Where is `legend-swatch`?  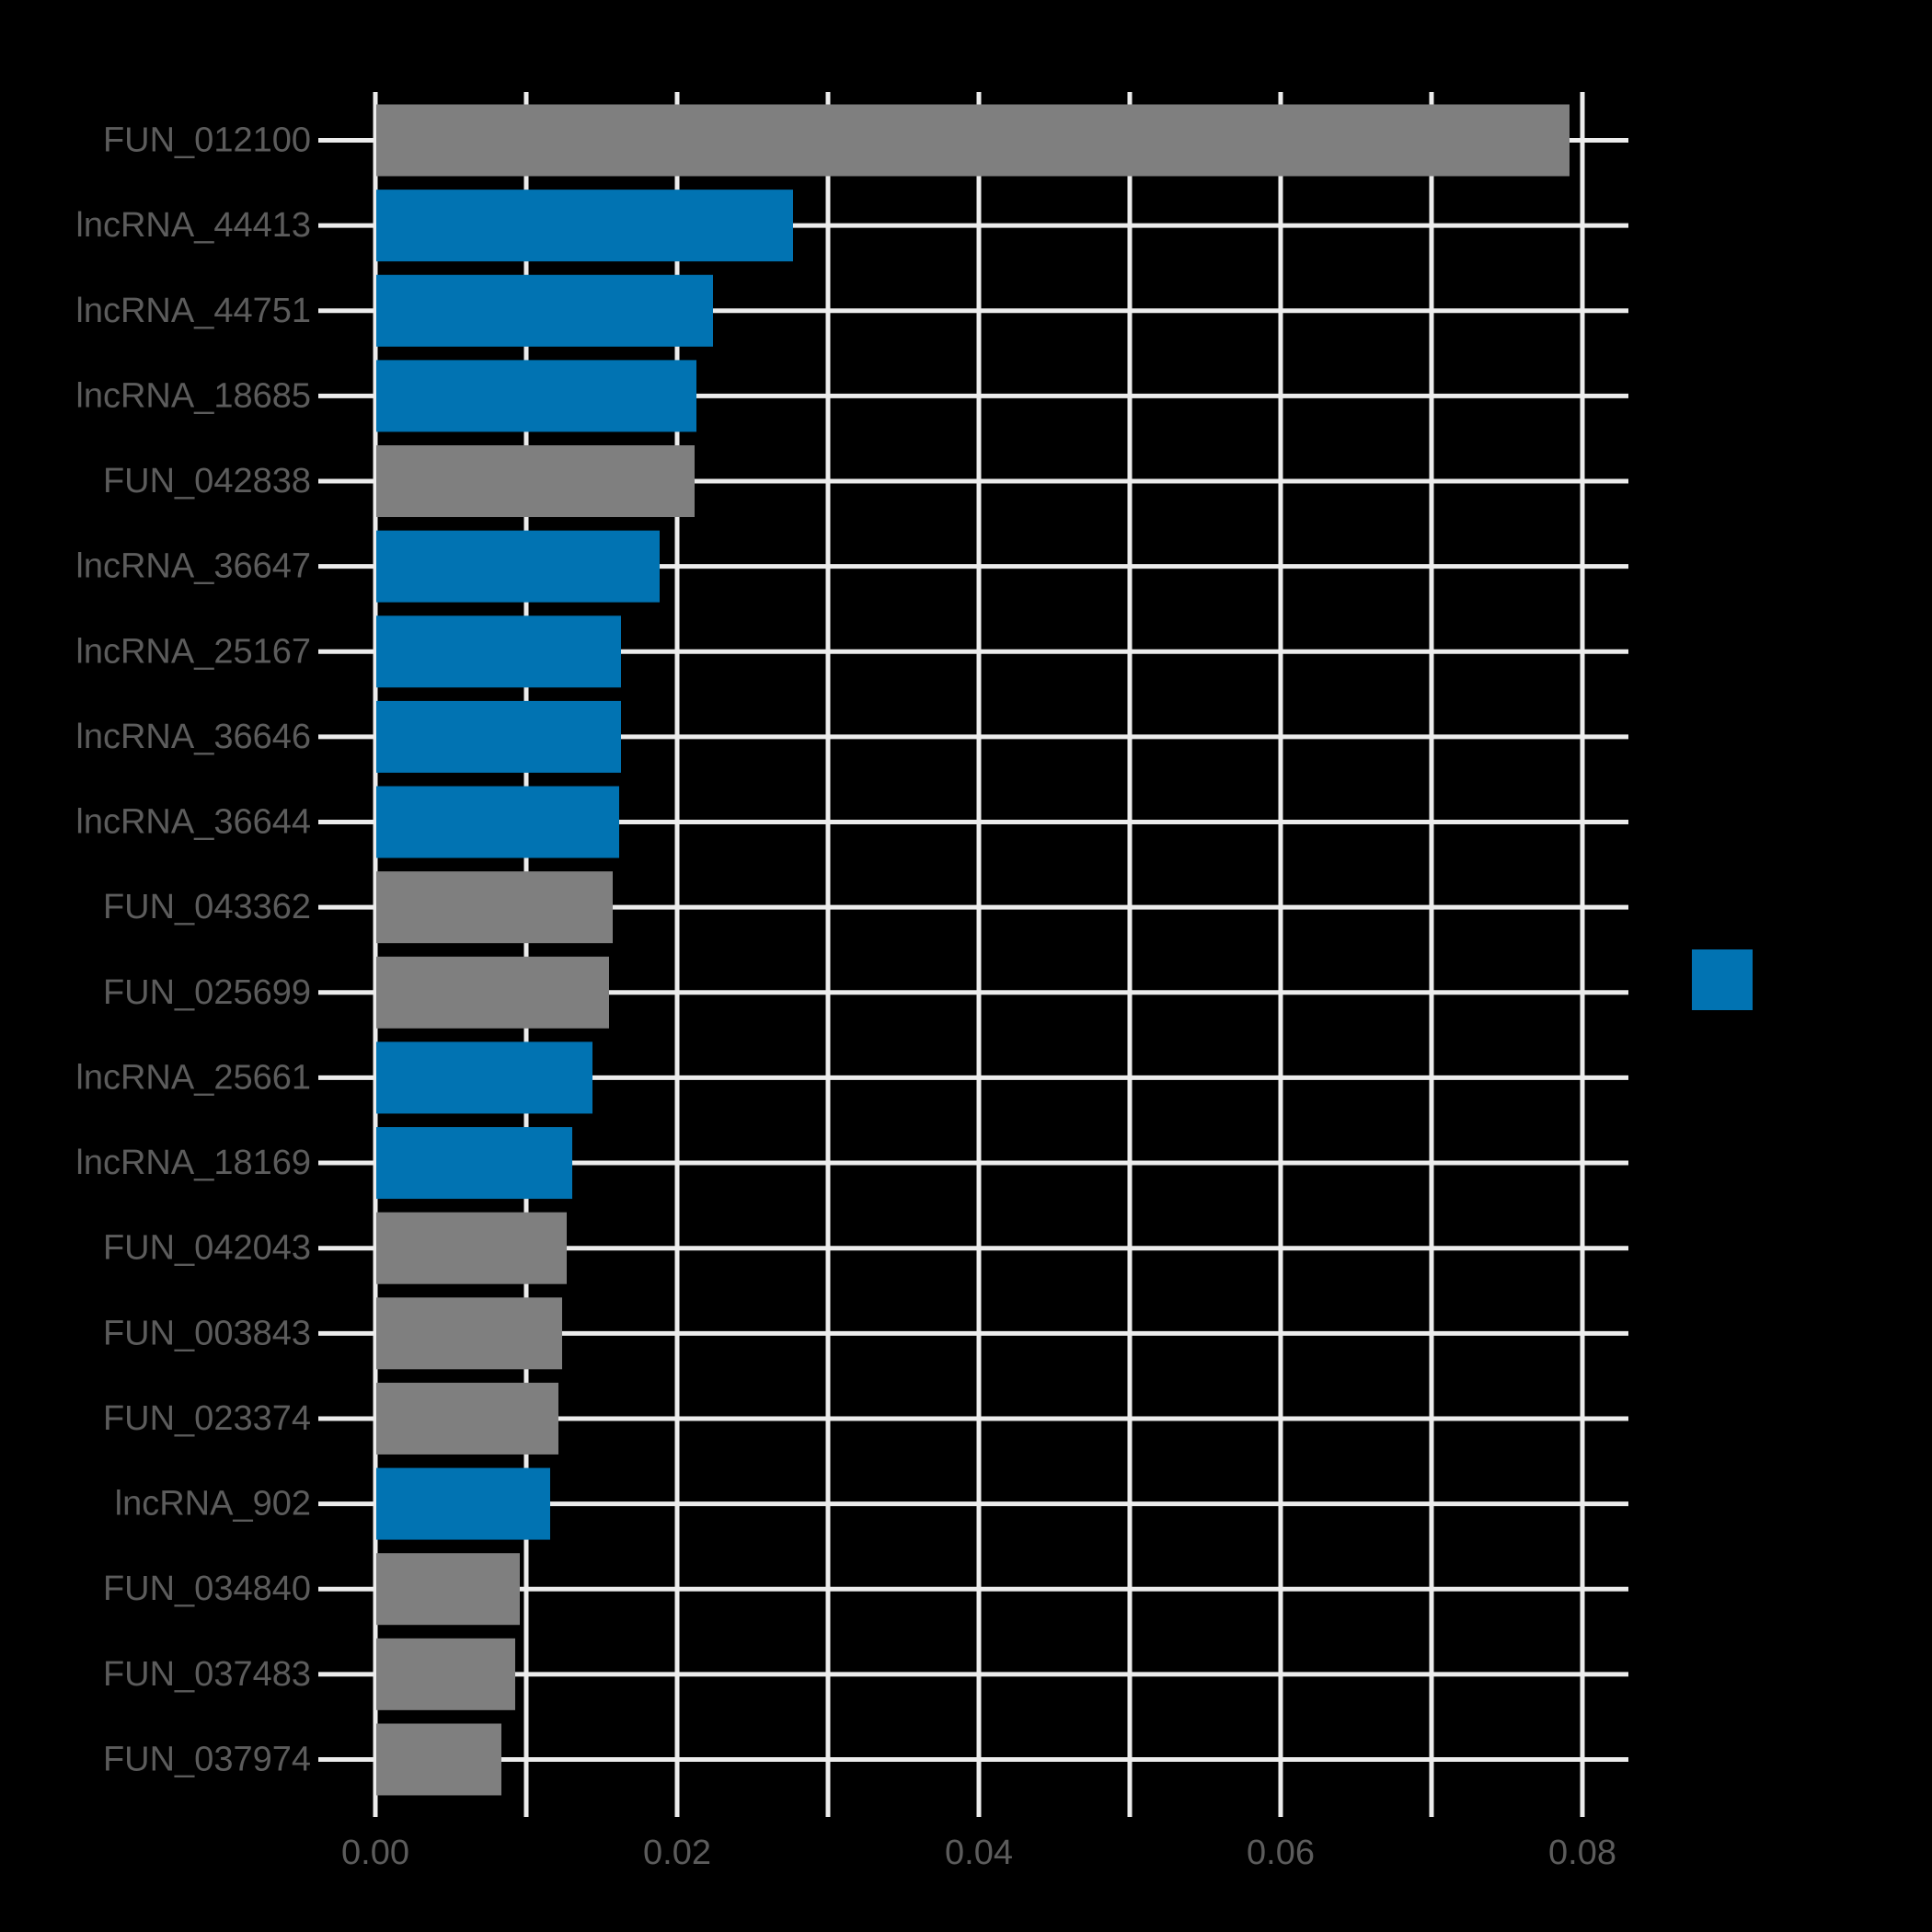
legend-swatch is located at coordinates (1722, 979).